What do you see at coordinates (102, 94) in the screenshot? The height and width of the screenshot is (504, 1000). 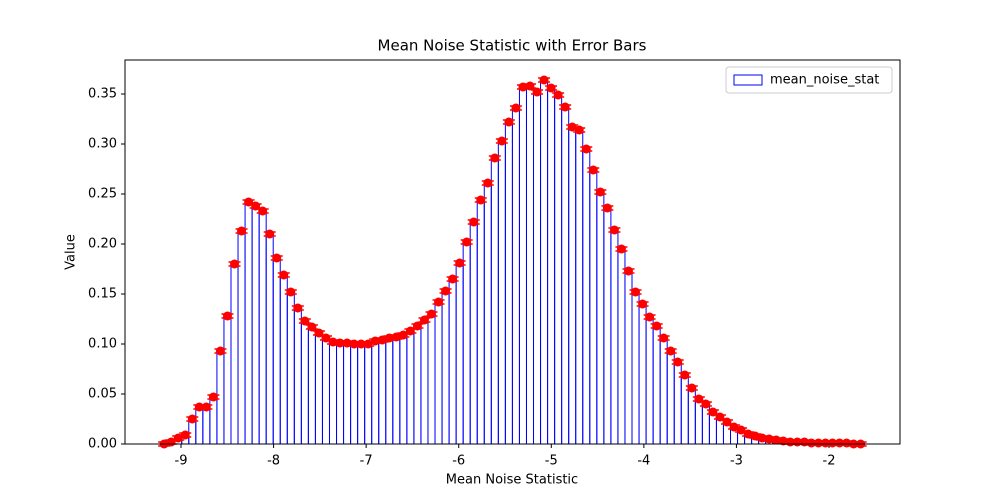 I see `y-tick-label: 0.35` at bounding box center [102, 94].